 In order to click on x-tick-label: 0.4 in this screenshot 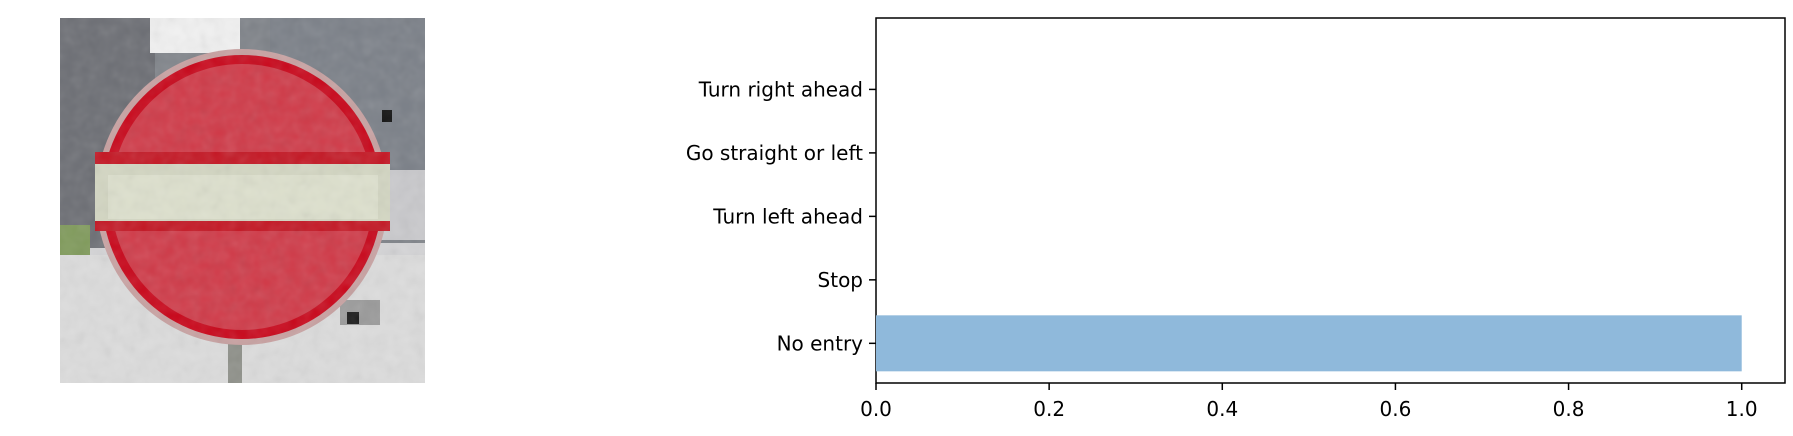, I will do `click(1222, 409)`.